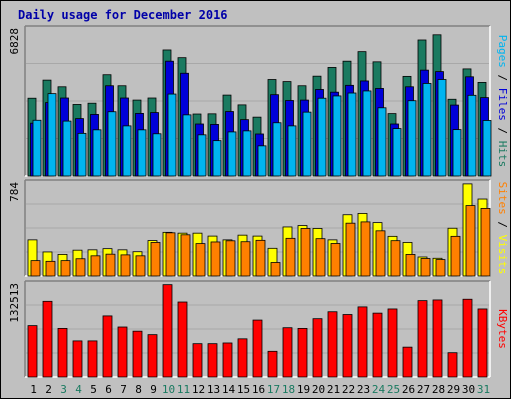  I want to click on x-tick-label-day-20: 20, so click(318, 389).